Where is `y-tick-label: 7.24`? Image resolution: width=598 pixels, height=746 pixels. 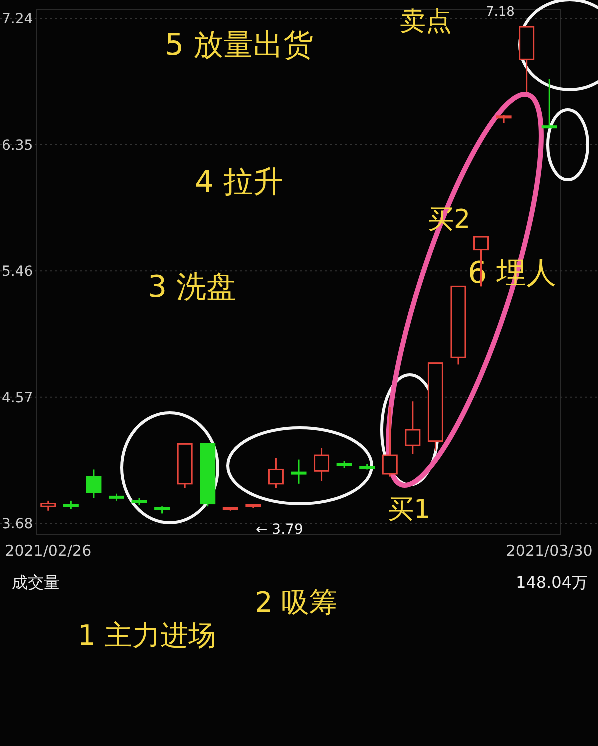 y-tick-label: 7.24 is located at coordinates (18, 20).